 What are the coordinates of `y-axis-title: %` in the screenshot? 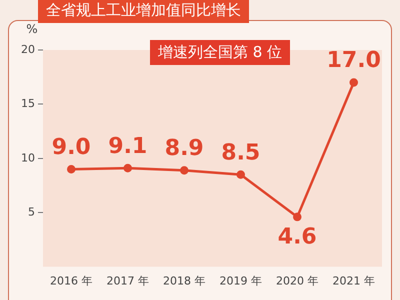 It's located at (32, 29).